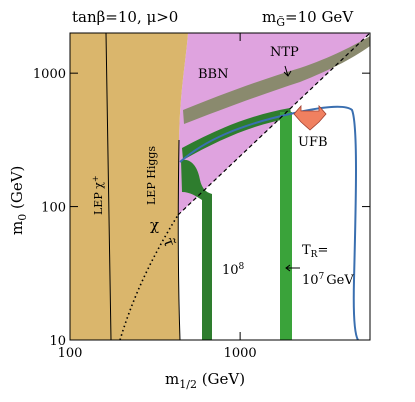  I want to click on subscript: G̃, so click(280, 22).